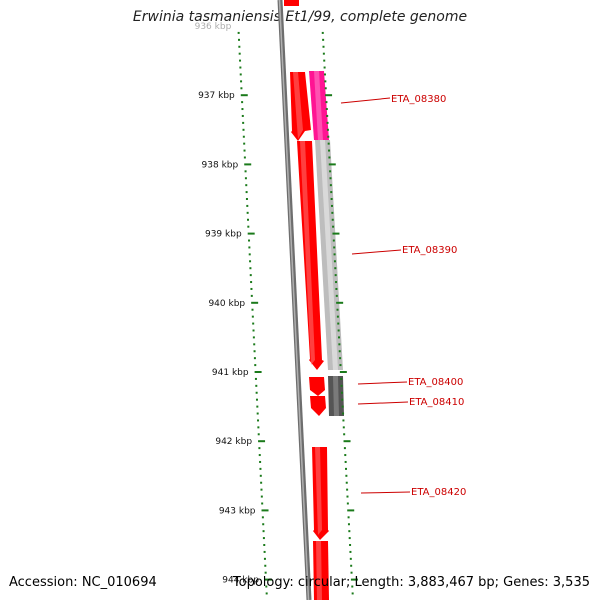  What do you see at coordinates (254, 313) in the screenshot?
I see `scale-ruler` at bounding box center [254, 313].